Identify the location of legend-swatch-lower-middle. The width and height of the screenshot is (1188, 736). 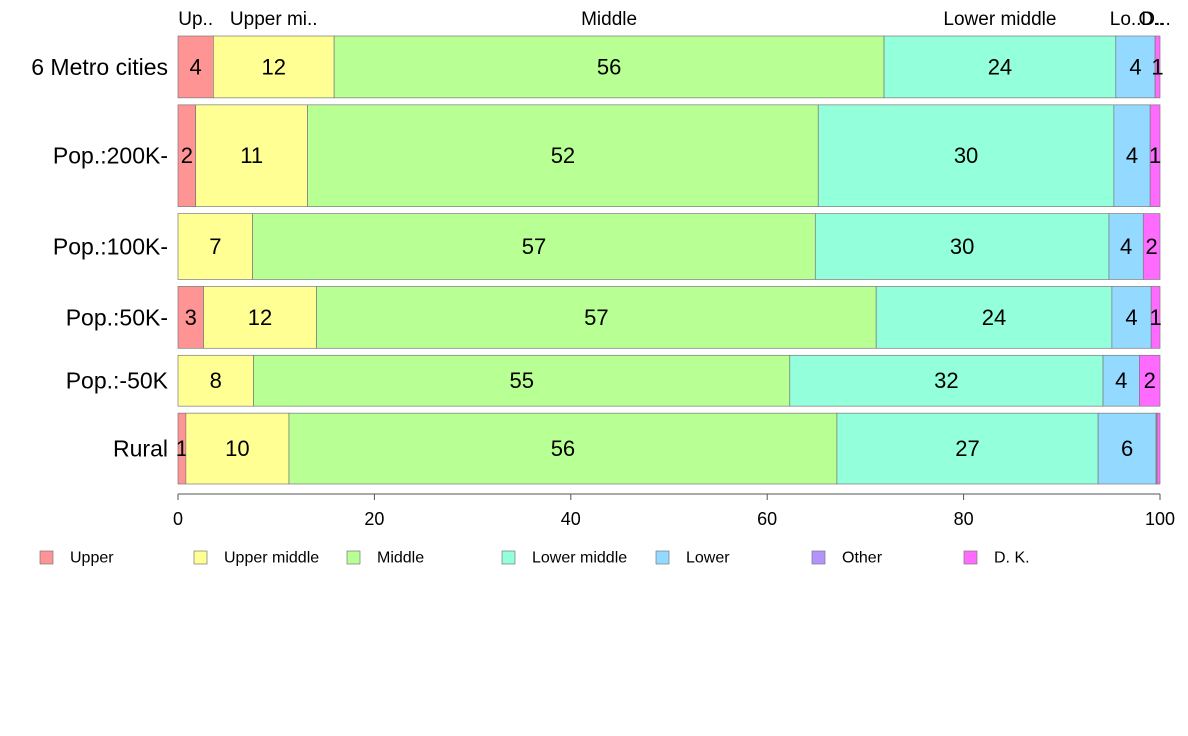
(508, 557).